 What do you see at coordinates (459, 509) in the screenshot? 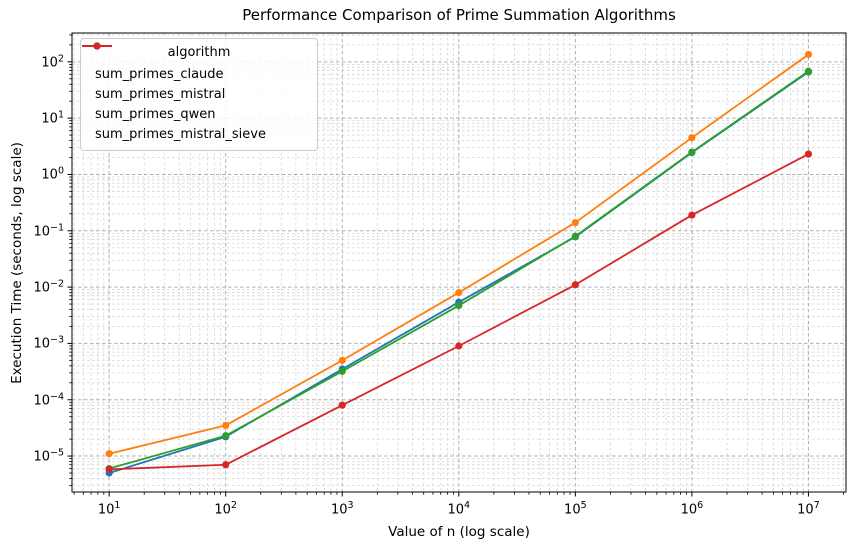
I see `x-tick-label: 104` at bounding box center [459, 509].